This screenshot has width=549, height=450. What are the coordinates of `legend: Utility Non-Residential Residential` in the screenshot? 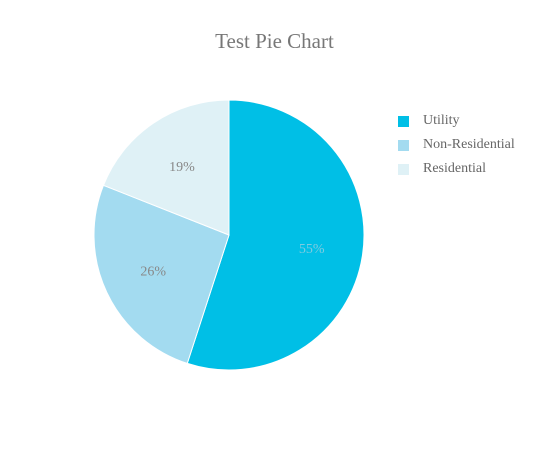 It's located at (456, 145).